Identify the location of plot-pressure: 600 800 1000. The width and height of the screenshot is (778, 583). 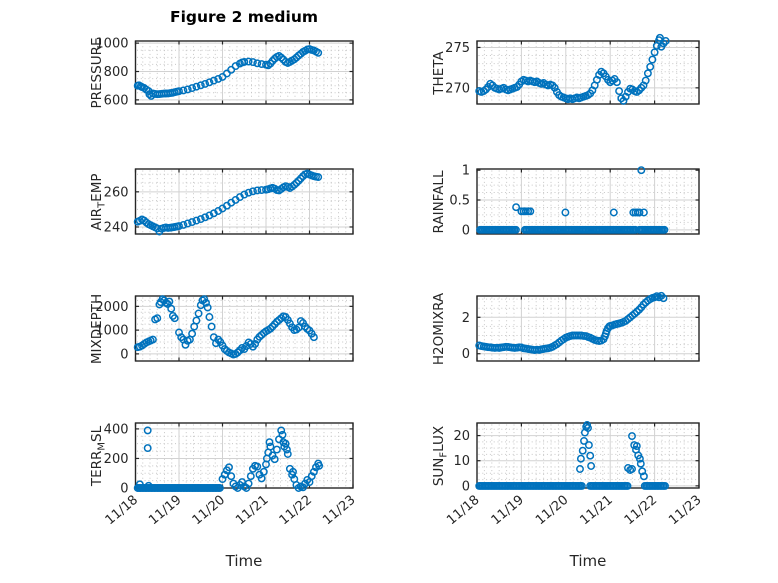
(224, 72).